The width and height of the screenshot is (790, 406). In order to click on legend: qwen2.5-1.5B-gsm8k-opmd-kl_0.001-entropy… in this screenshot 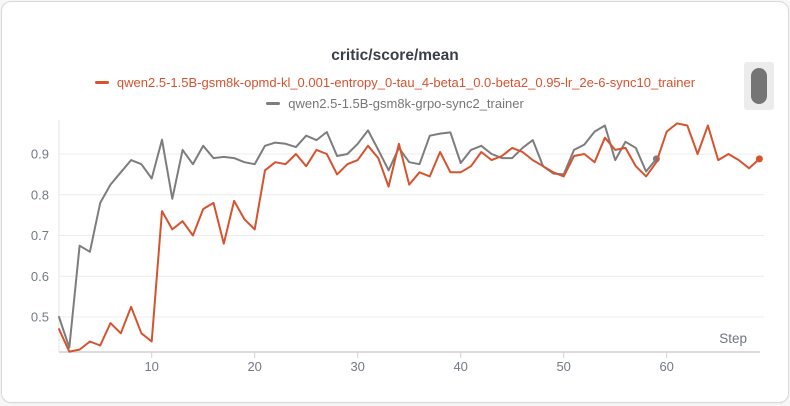, I will do `click(395, 93)`.